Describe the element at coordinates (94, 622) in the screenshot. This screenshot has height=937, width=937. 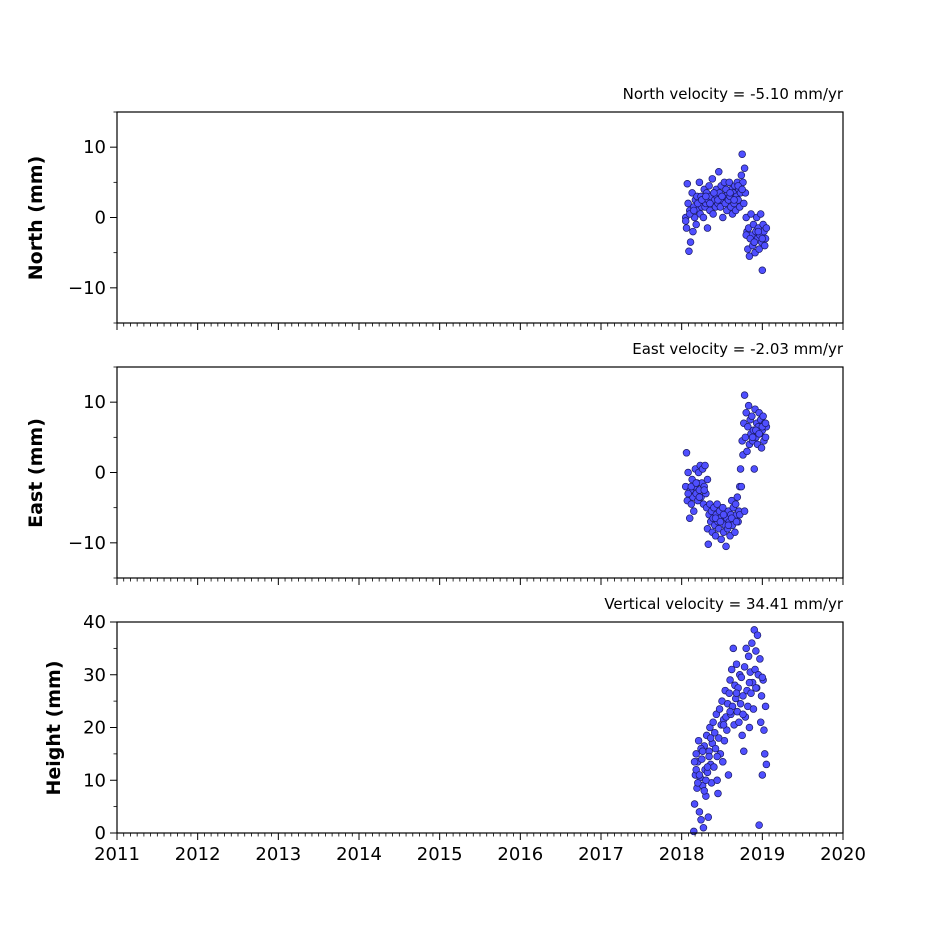
I see `height-y-tick-label: 40` at that location.